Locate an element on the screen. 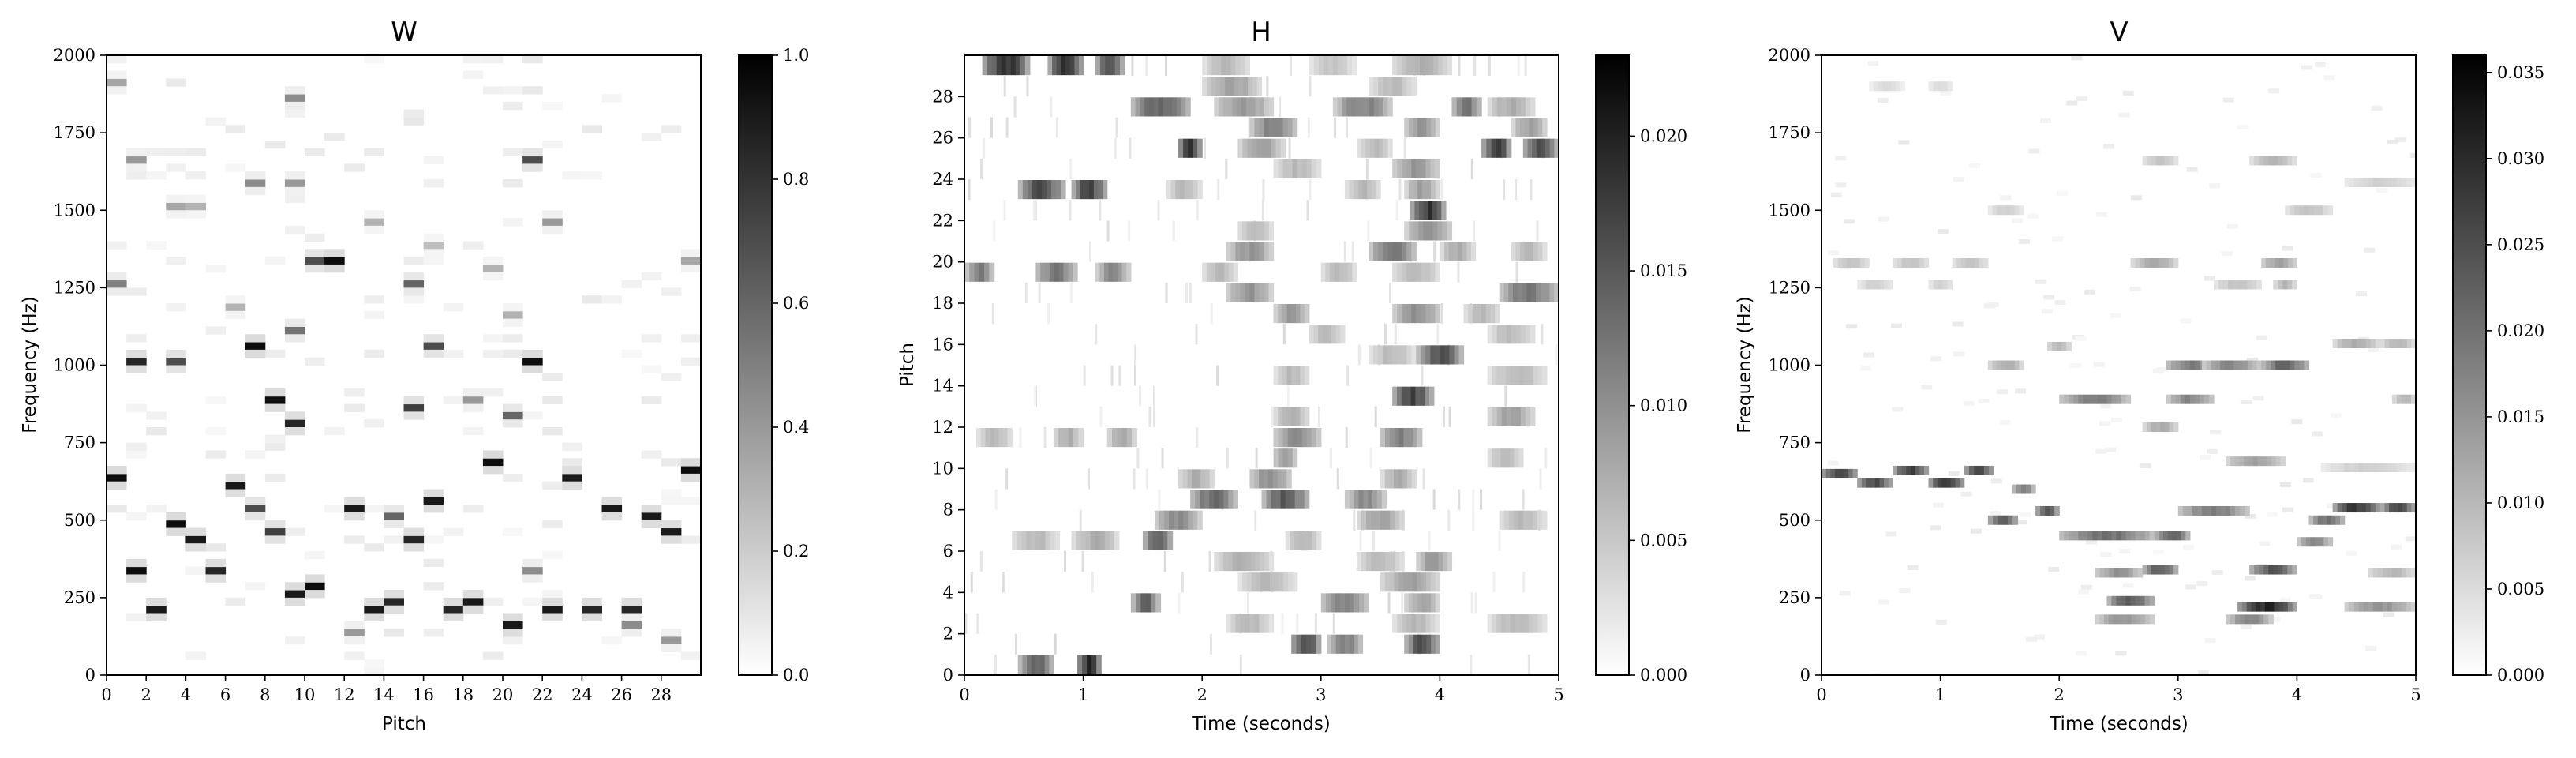 This screenshot has height=758, width=2576. x-tick-label: 1 is located at coordinates (1083, 695).